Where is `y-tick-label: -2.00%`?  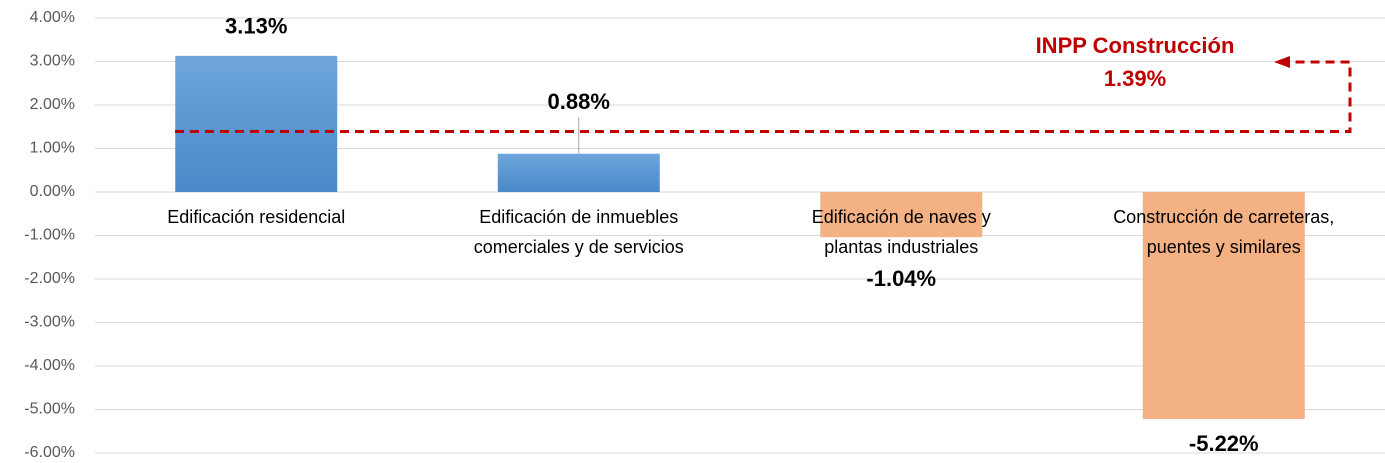 y-tick-label: -2.00% is located at coordinates (49, 278).